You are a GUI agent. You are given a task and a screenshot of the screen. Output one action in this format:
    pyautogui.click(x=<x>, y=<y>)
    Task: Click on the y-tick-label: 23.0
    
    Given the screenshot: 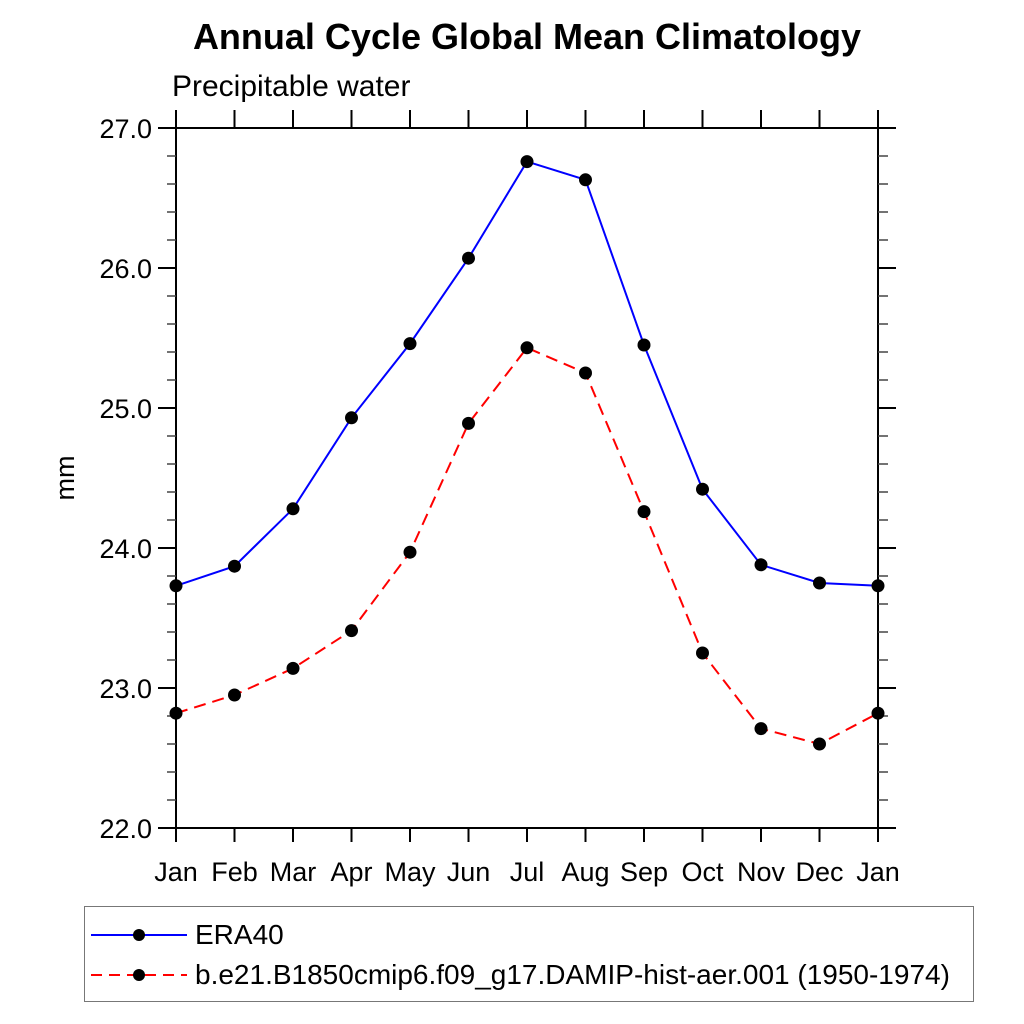 What is the action you would take?
    pyautogui.click(x=125, y=689)
    